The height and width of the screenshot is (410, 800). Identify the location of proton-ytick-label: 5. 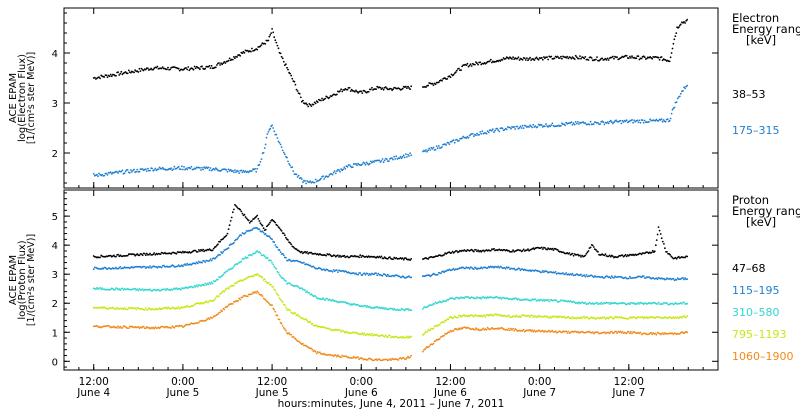
(55, 217).